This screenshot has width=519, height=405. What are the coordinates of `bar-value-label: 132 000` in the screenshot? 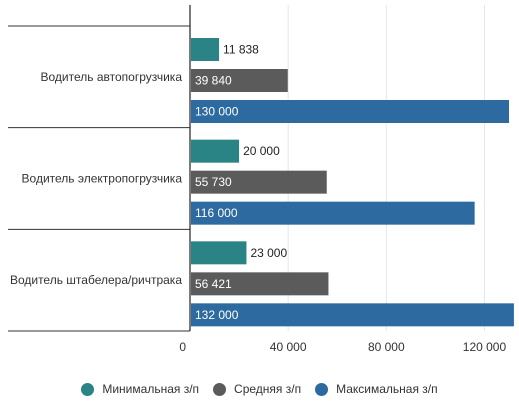 It's located at (217, 315).